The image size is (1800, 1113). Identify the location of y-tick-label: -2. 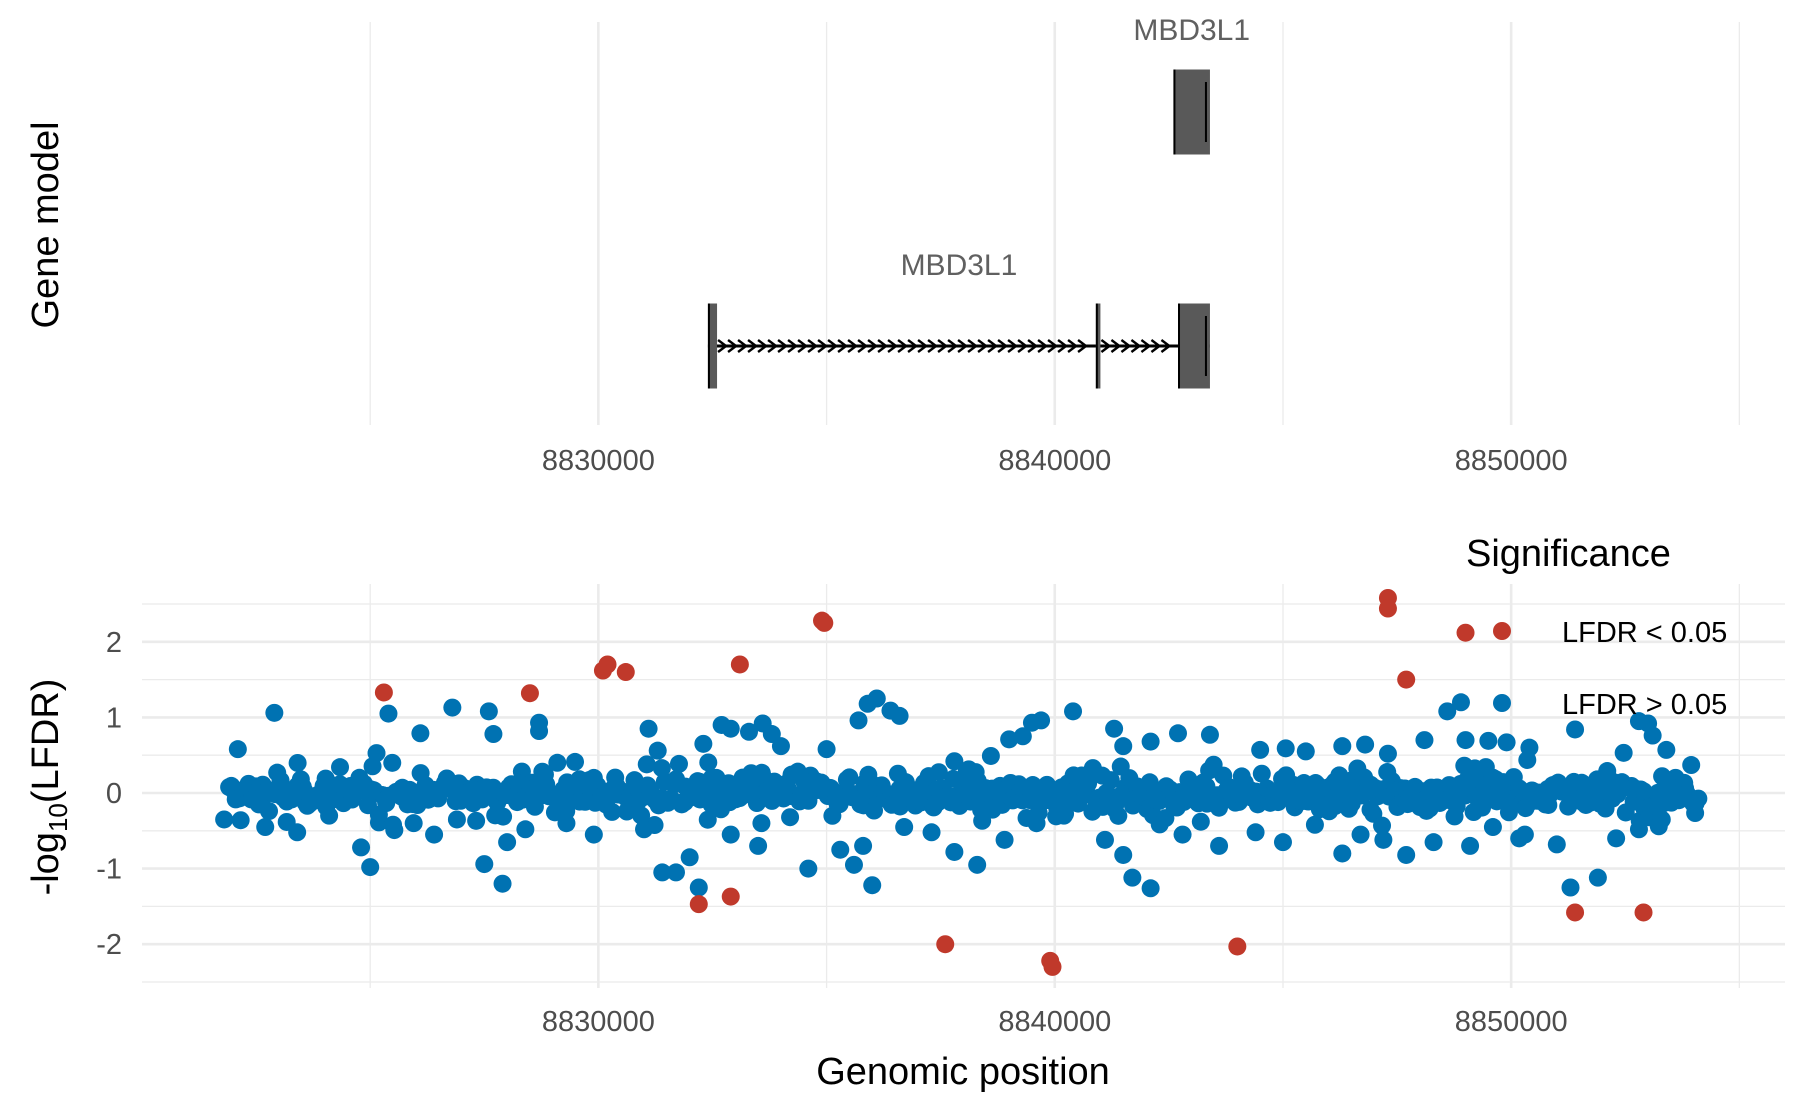
(109, 945).